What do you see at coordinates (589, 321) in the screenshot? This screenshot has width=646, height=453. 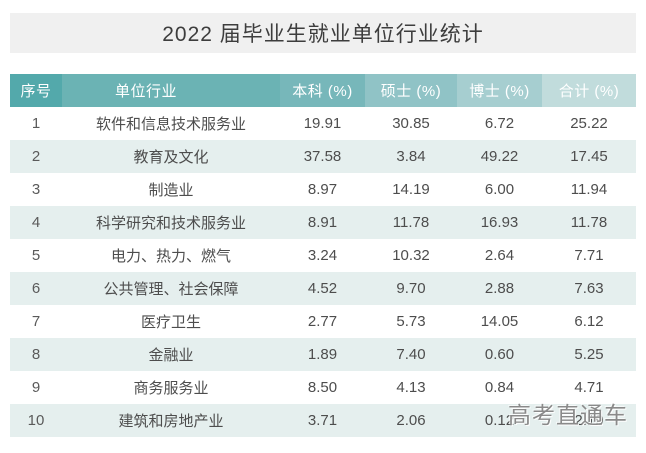 I see `cell-total: 6.12` at bounding box center [589, 321].